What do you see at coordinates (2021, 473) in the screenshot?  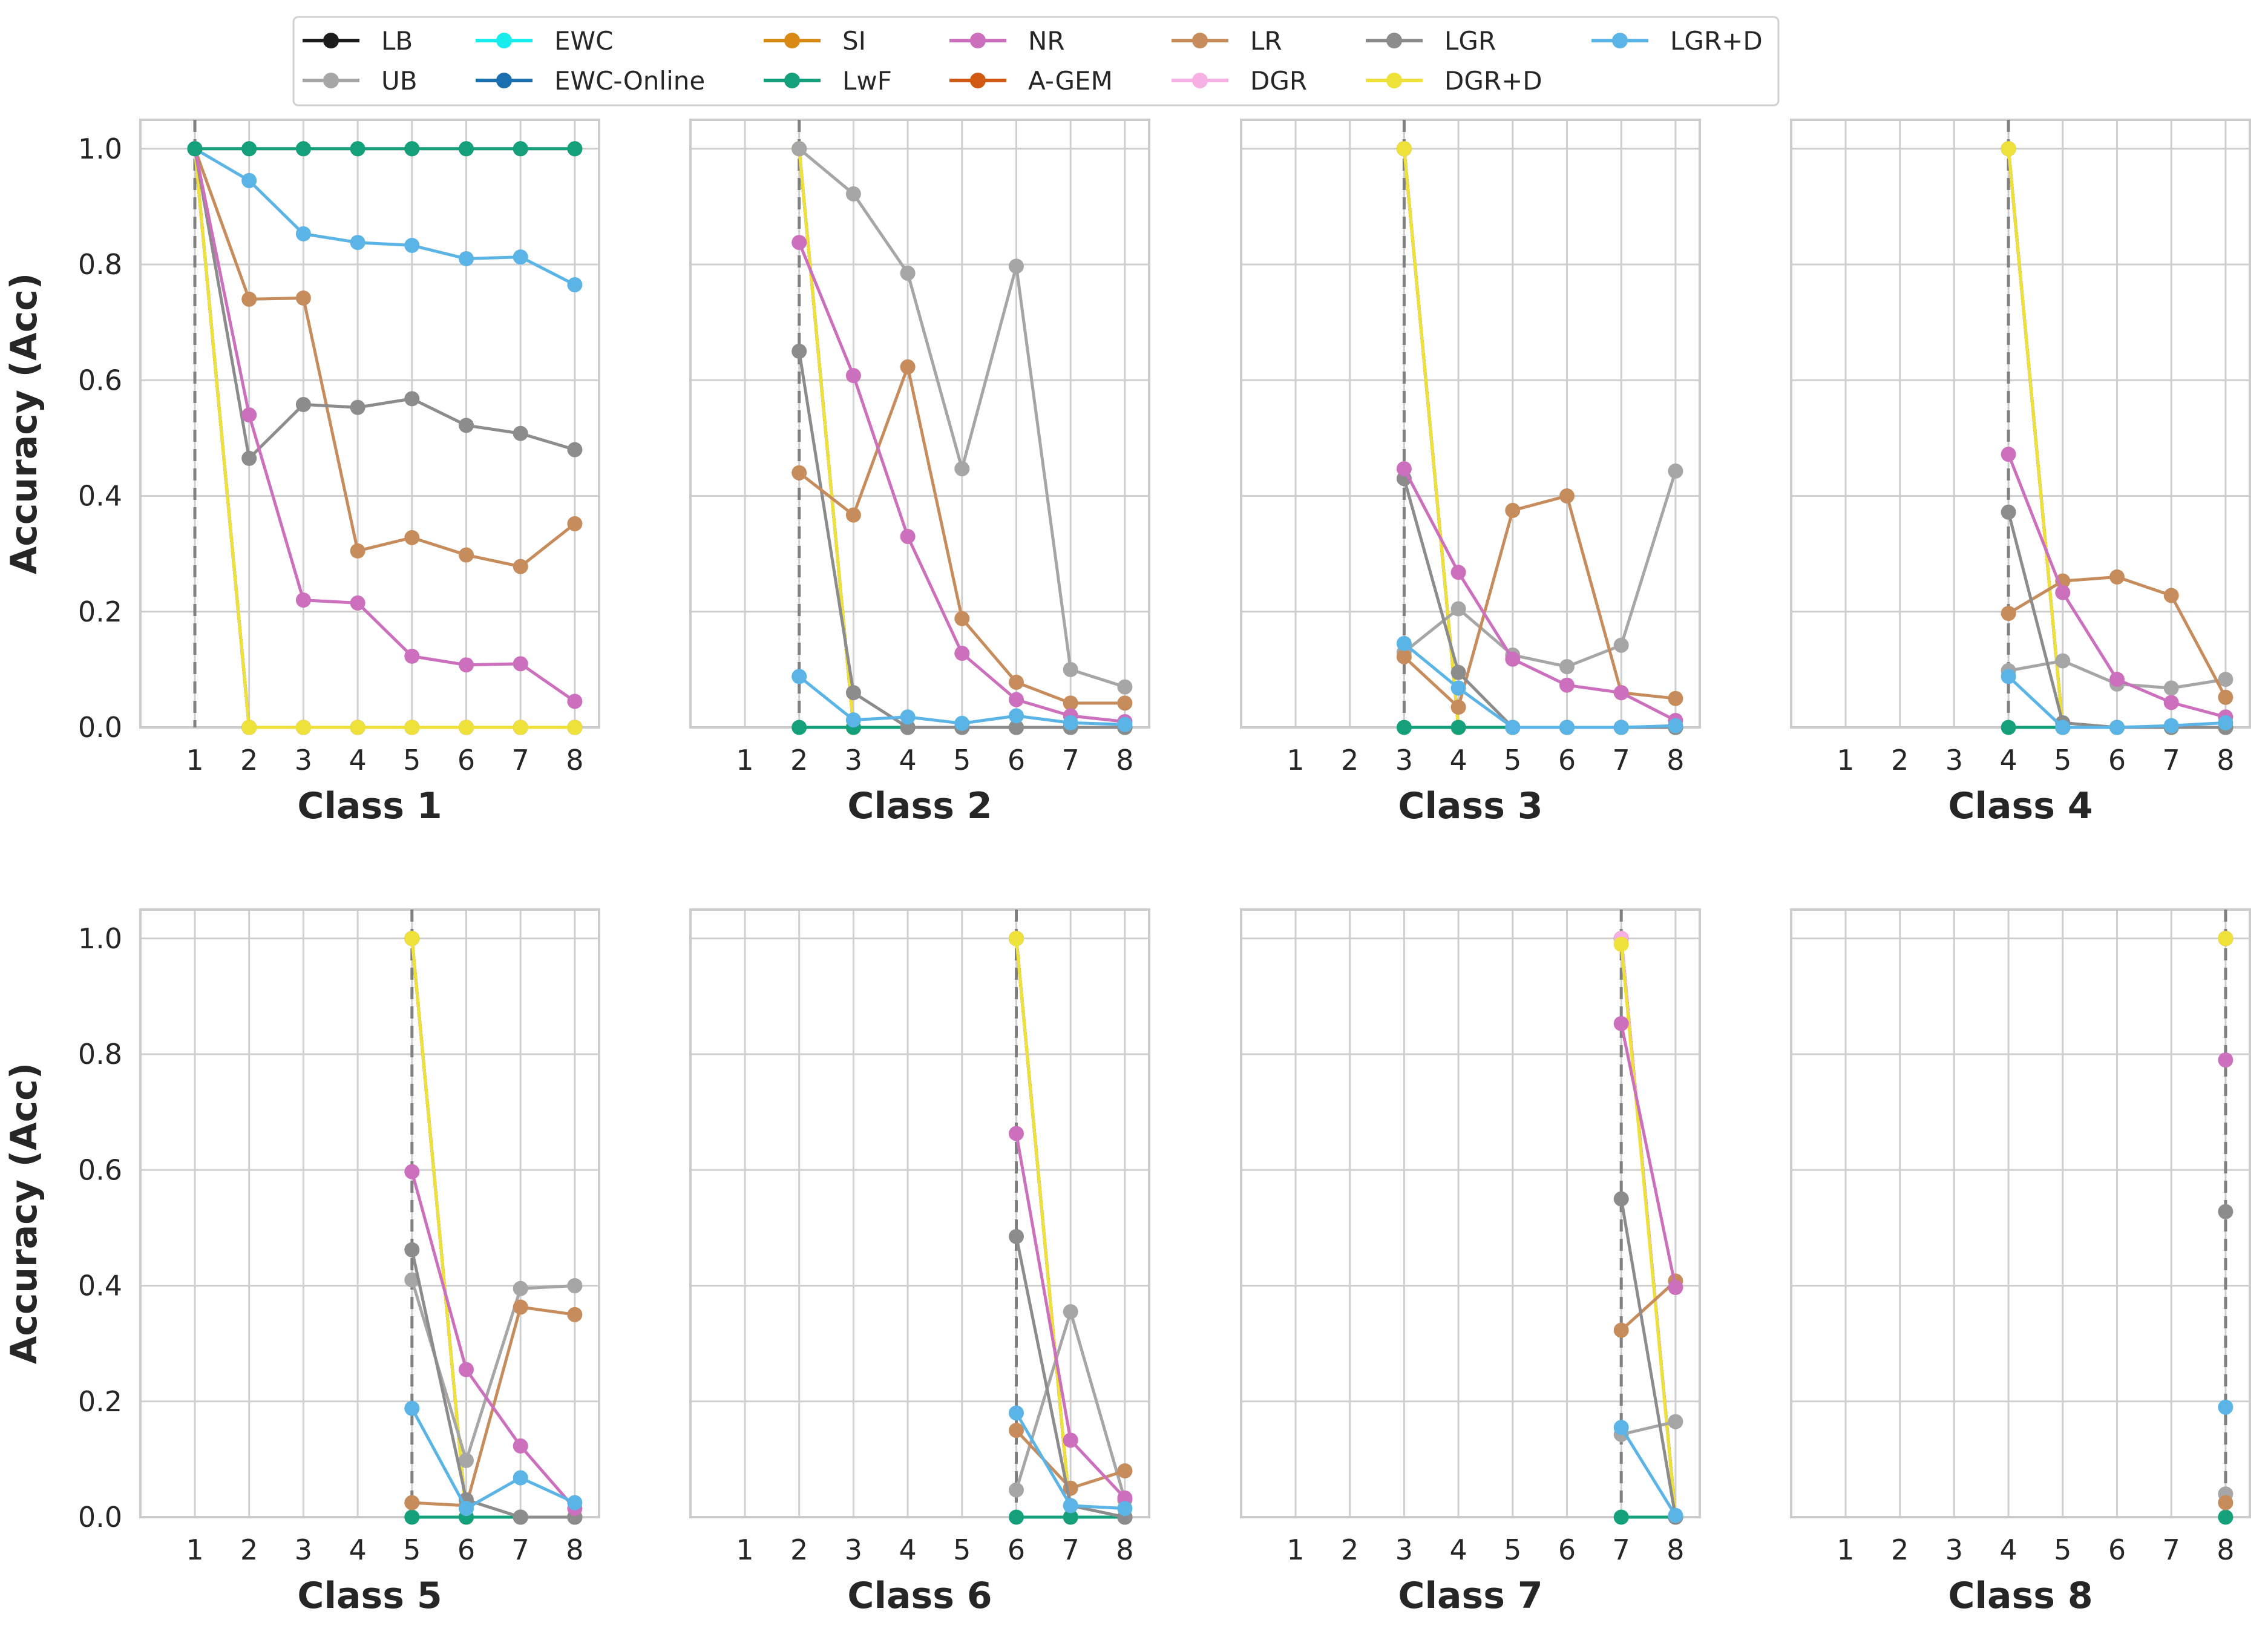 I see `panel-class-4: 1 2 3 4 5 6 7 8 Class 4` at bounding box center [2021, 473].